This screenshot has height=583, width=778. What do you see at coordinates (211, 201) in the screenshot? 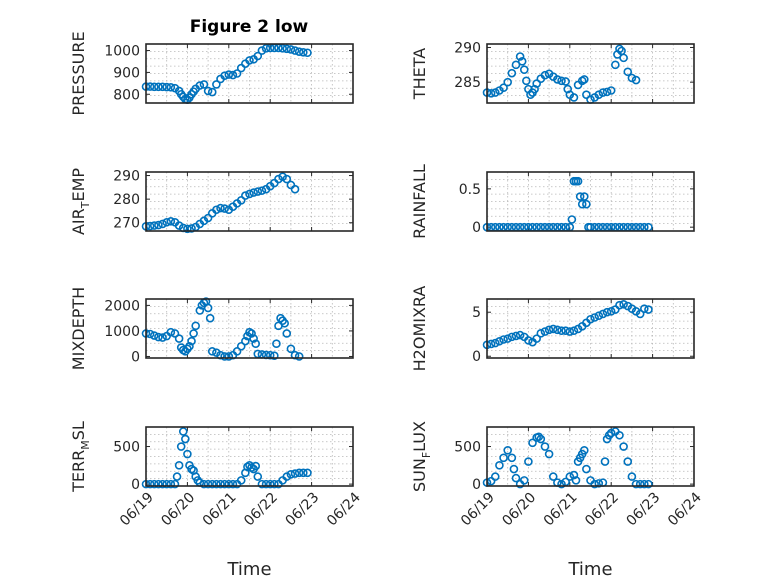
I see `subplot-air-temp: 270 280 290 AIRTEMP` at bounding box center [211, 201].